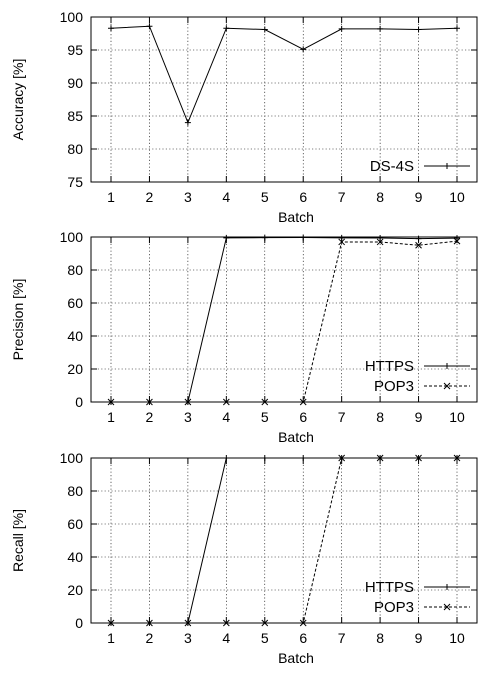 The width and height of the screenshot is (494, 677). I want to click on y-axis-label: Accuracy [%], so click(18, 100).